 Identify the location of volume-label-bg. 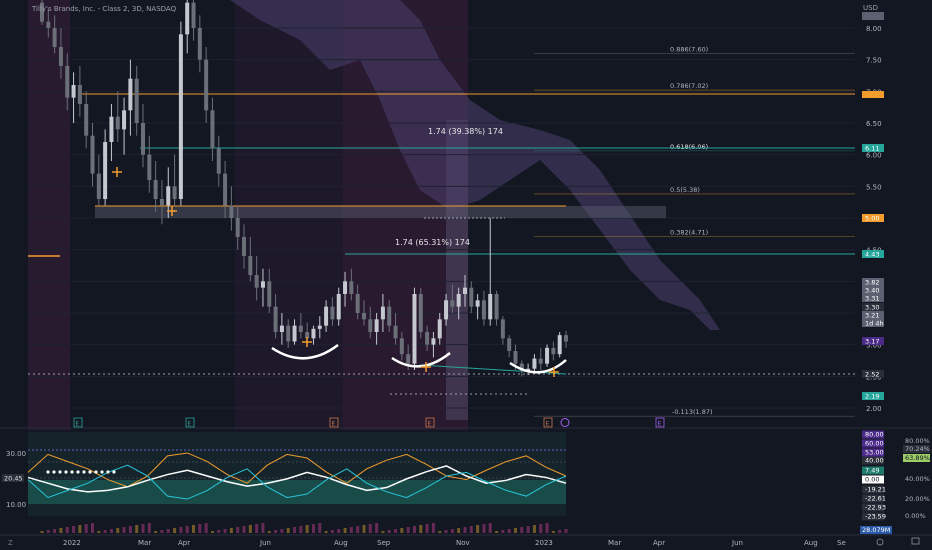
(876, 530).